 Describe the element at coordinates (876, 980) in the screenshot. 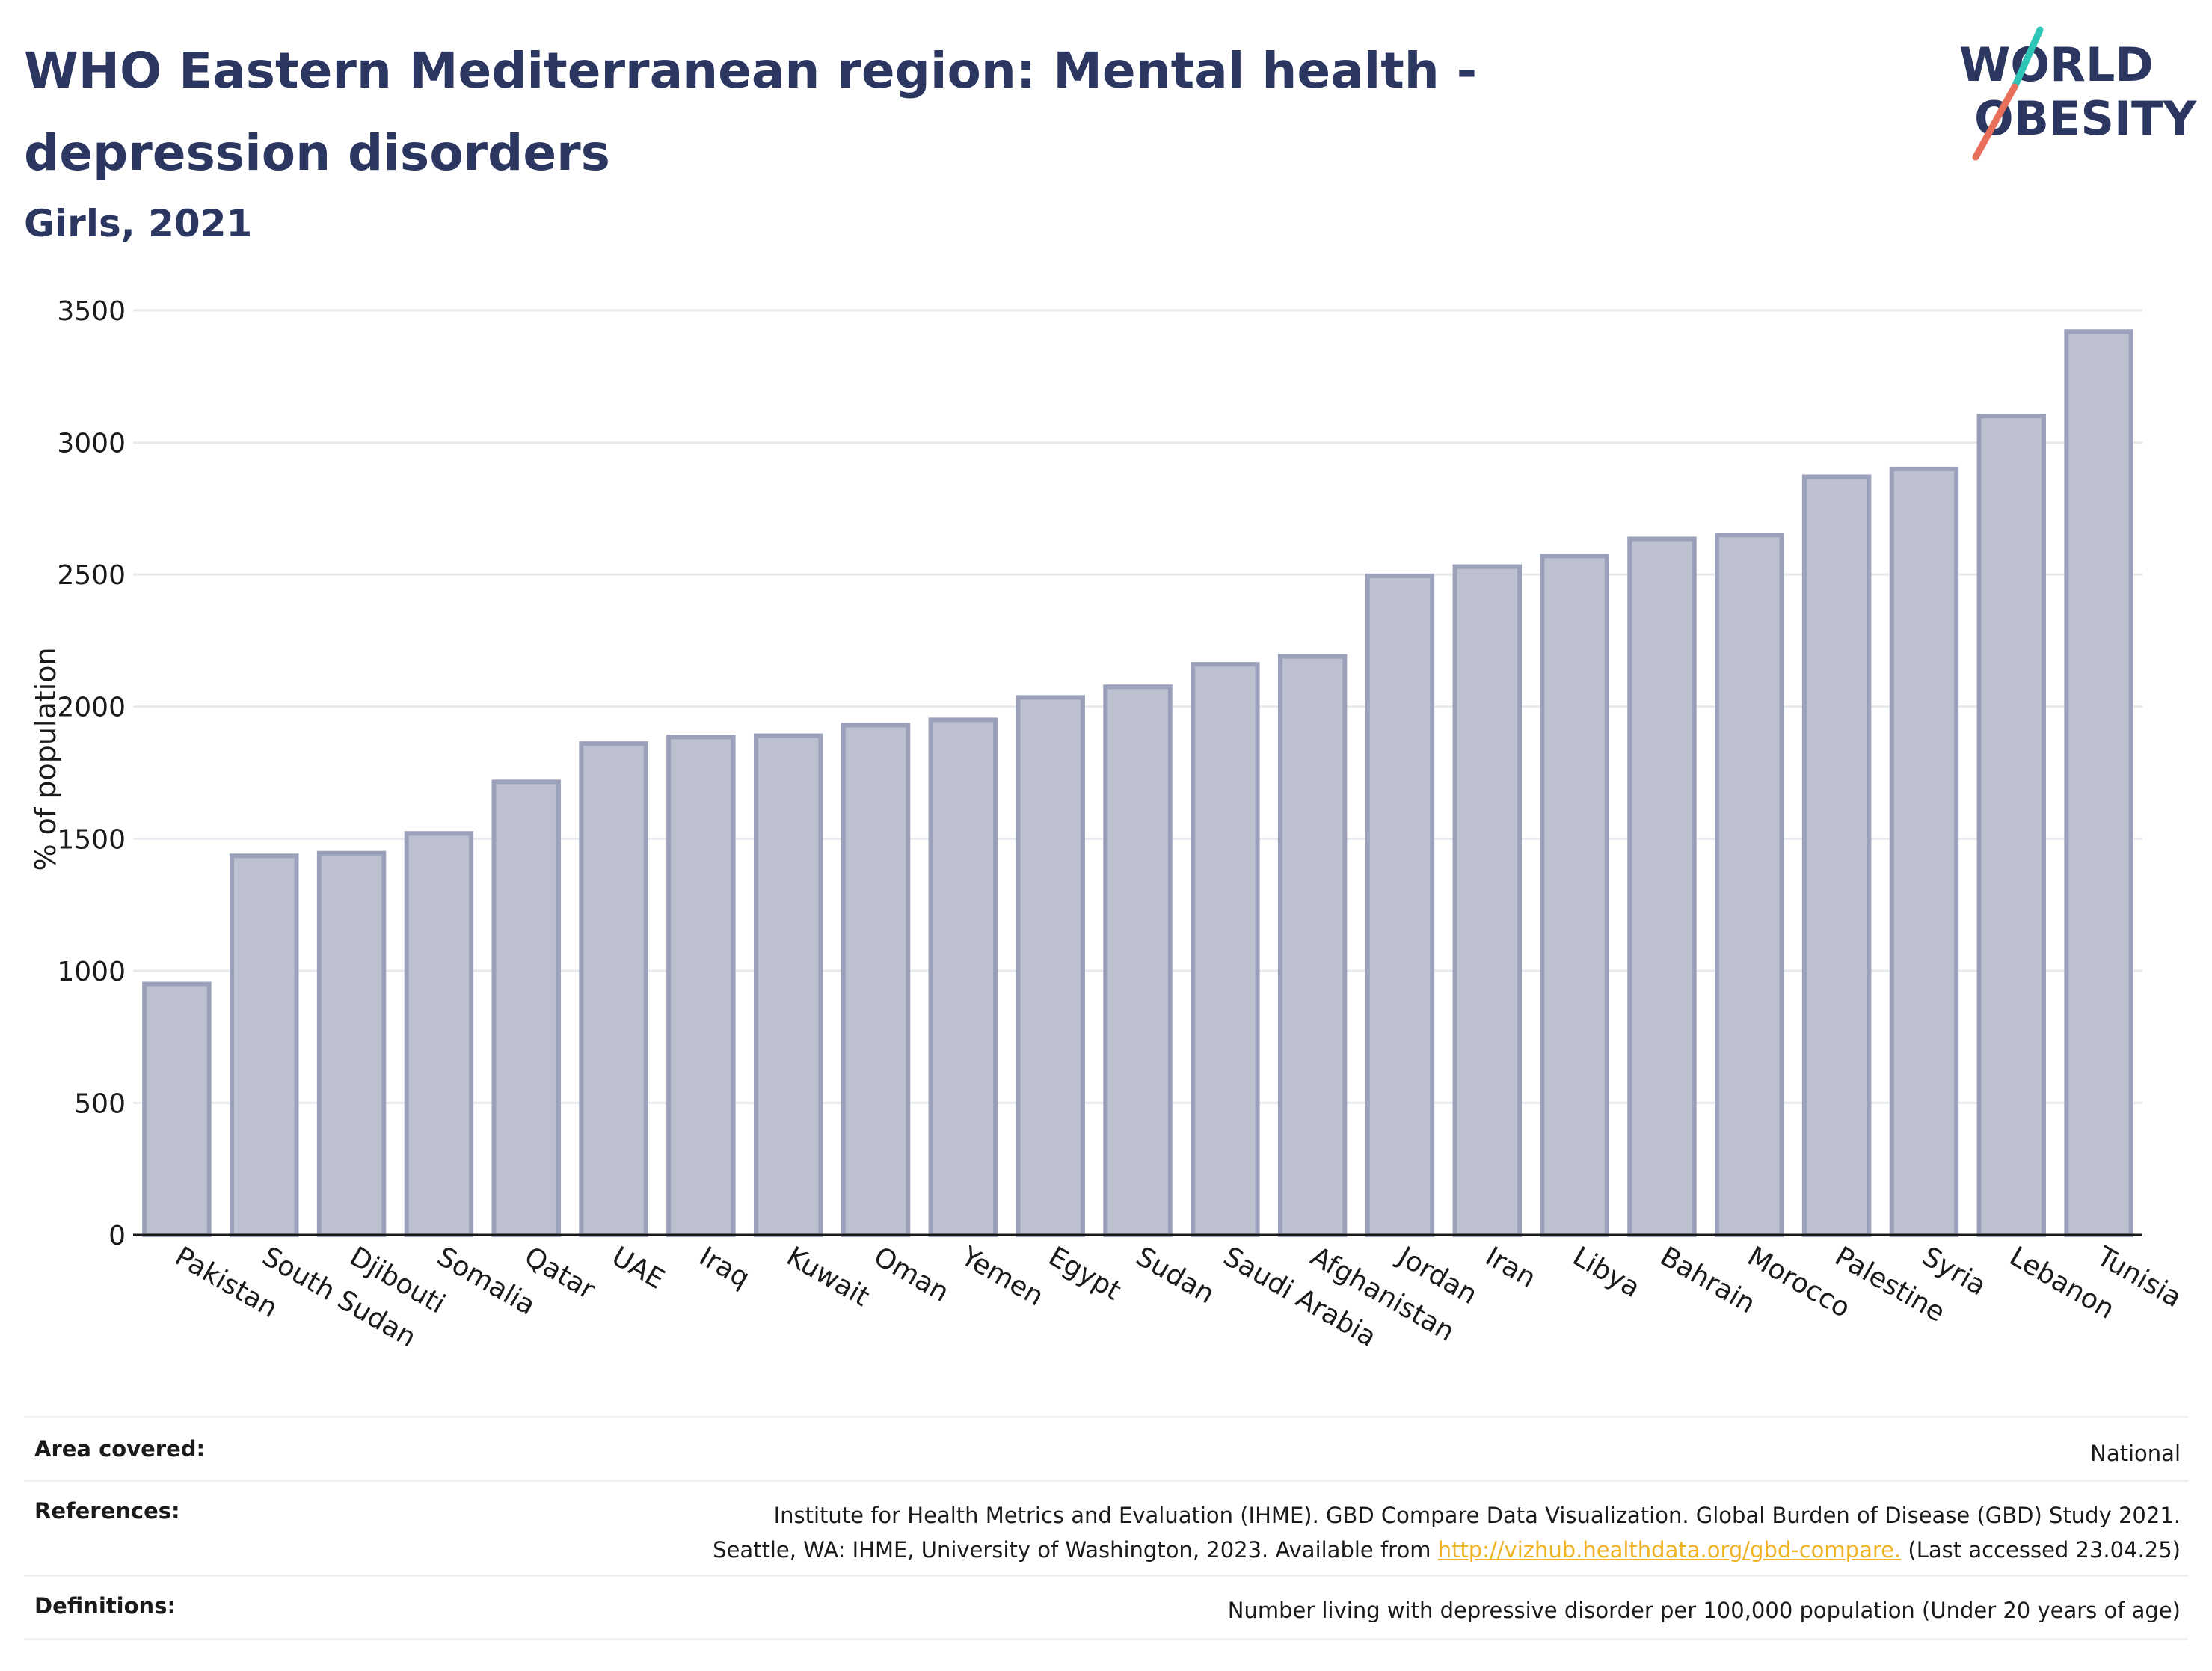

I see `bar-oman` at that location.